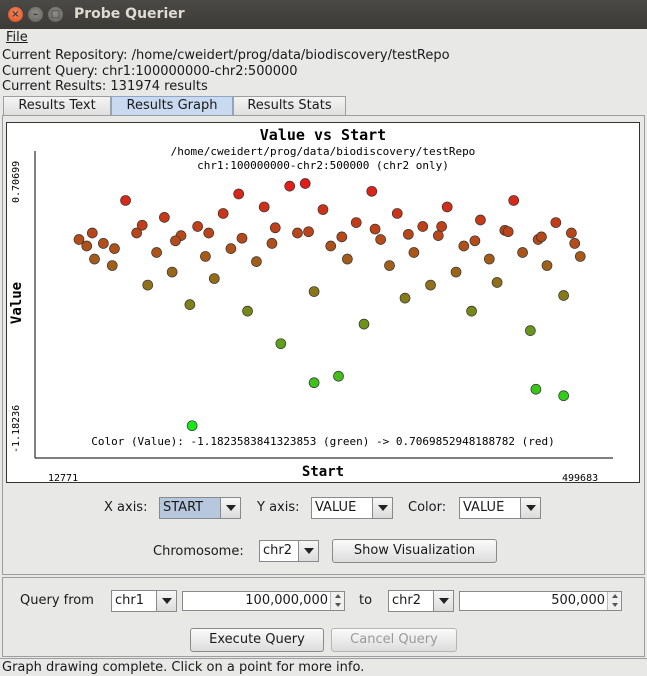 This screenshot has width=647, height=676. I want to click on from-position-input: 100,000,000, so click(263, 601).